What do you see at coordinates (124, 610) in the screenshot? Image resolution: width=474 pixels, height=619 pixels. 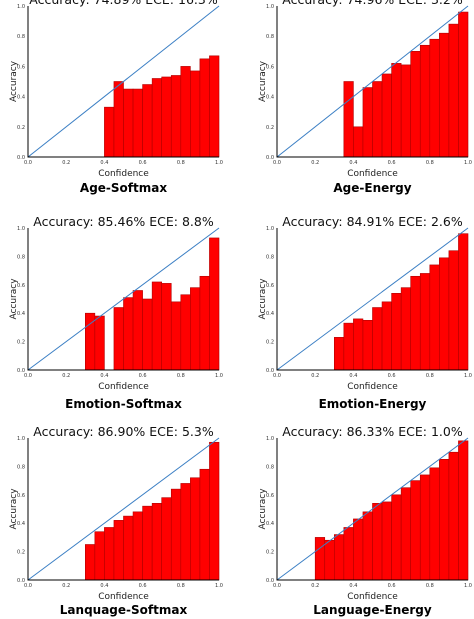 I see `chart-caption: Lanquage-Softmax` at bounding box center [124, 610].